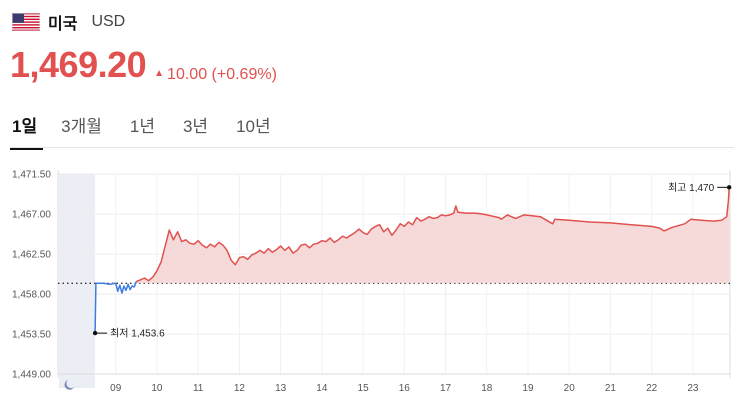 Image resolution: width=743 pixels, height=410 pixels. I want to click on price-row: 1,469.20 ▲ 10.00 (+0.69%), so click(143, 65).